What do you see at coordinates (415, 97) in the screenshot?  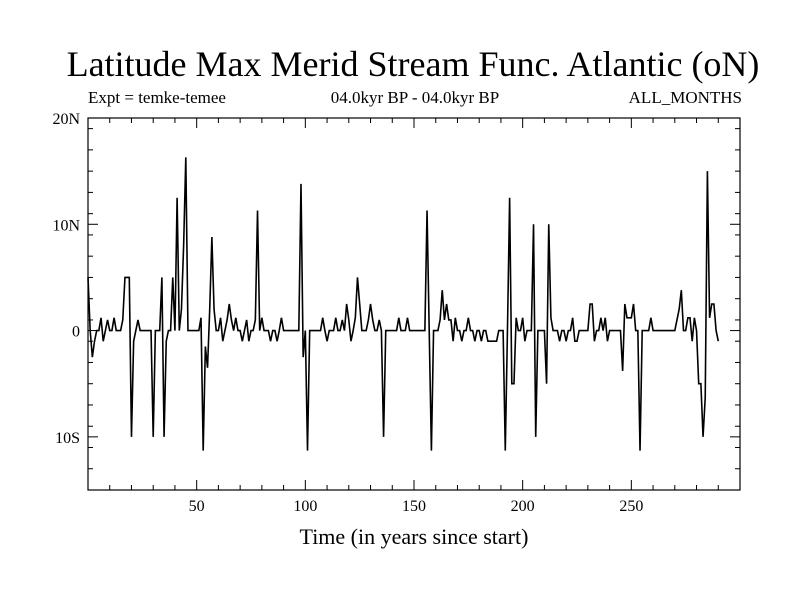 I see `period-label: 04.0kyr BP - 04.0kyr BP` at bounding box center [415, 97].